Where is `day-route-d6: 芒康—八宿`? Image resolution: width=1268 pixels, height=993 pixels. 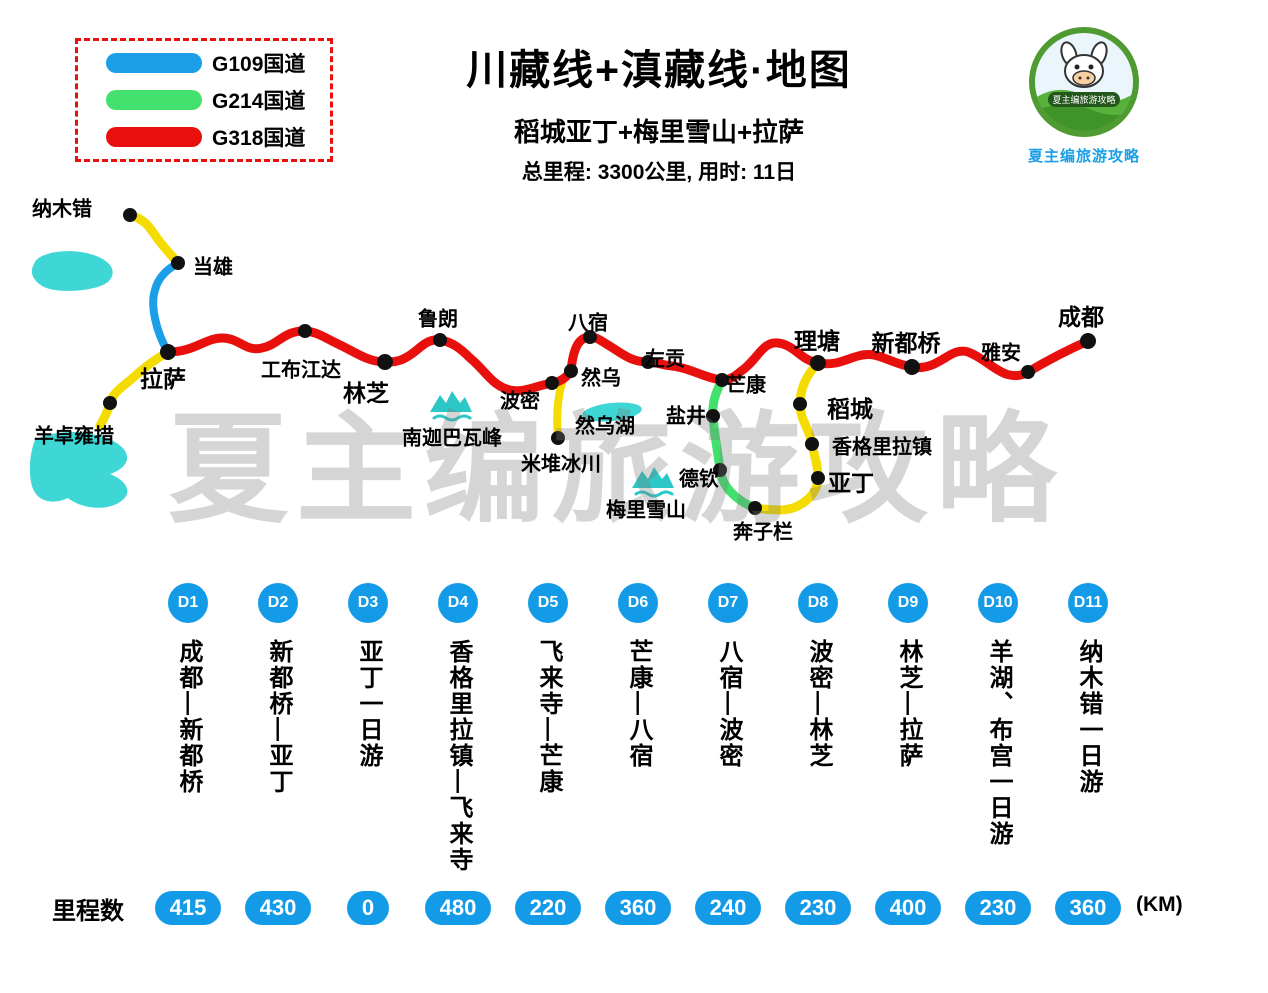 day-route-d6: 芒康—八宿 is located at coordinates (638, 704).